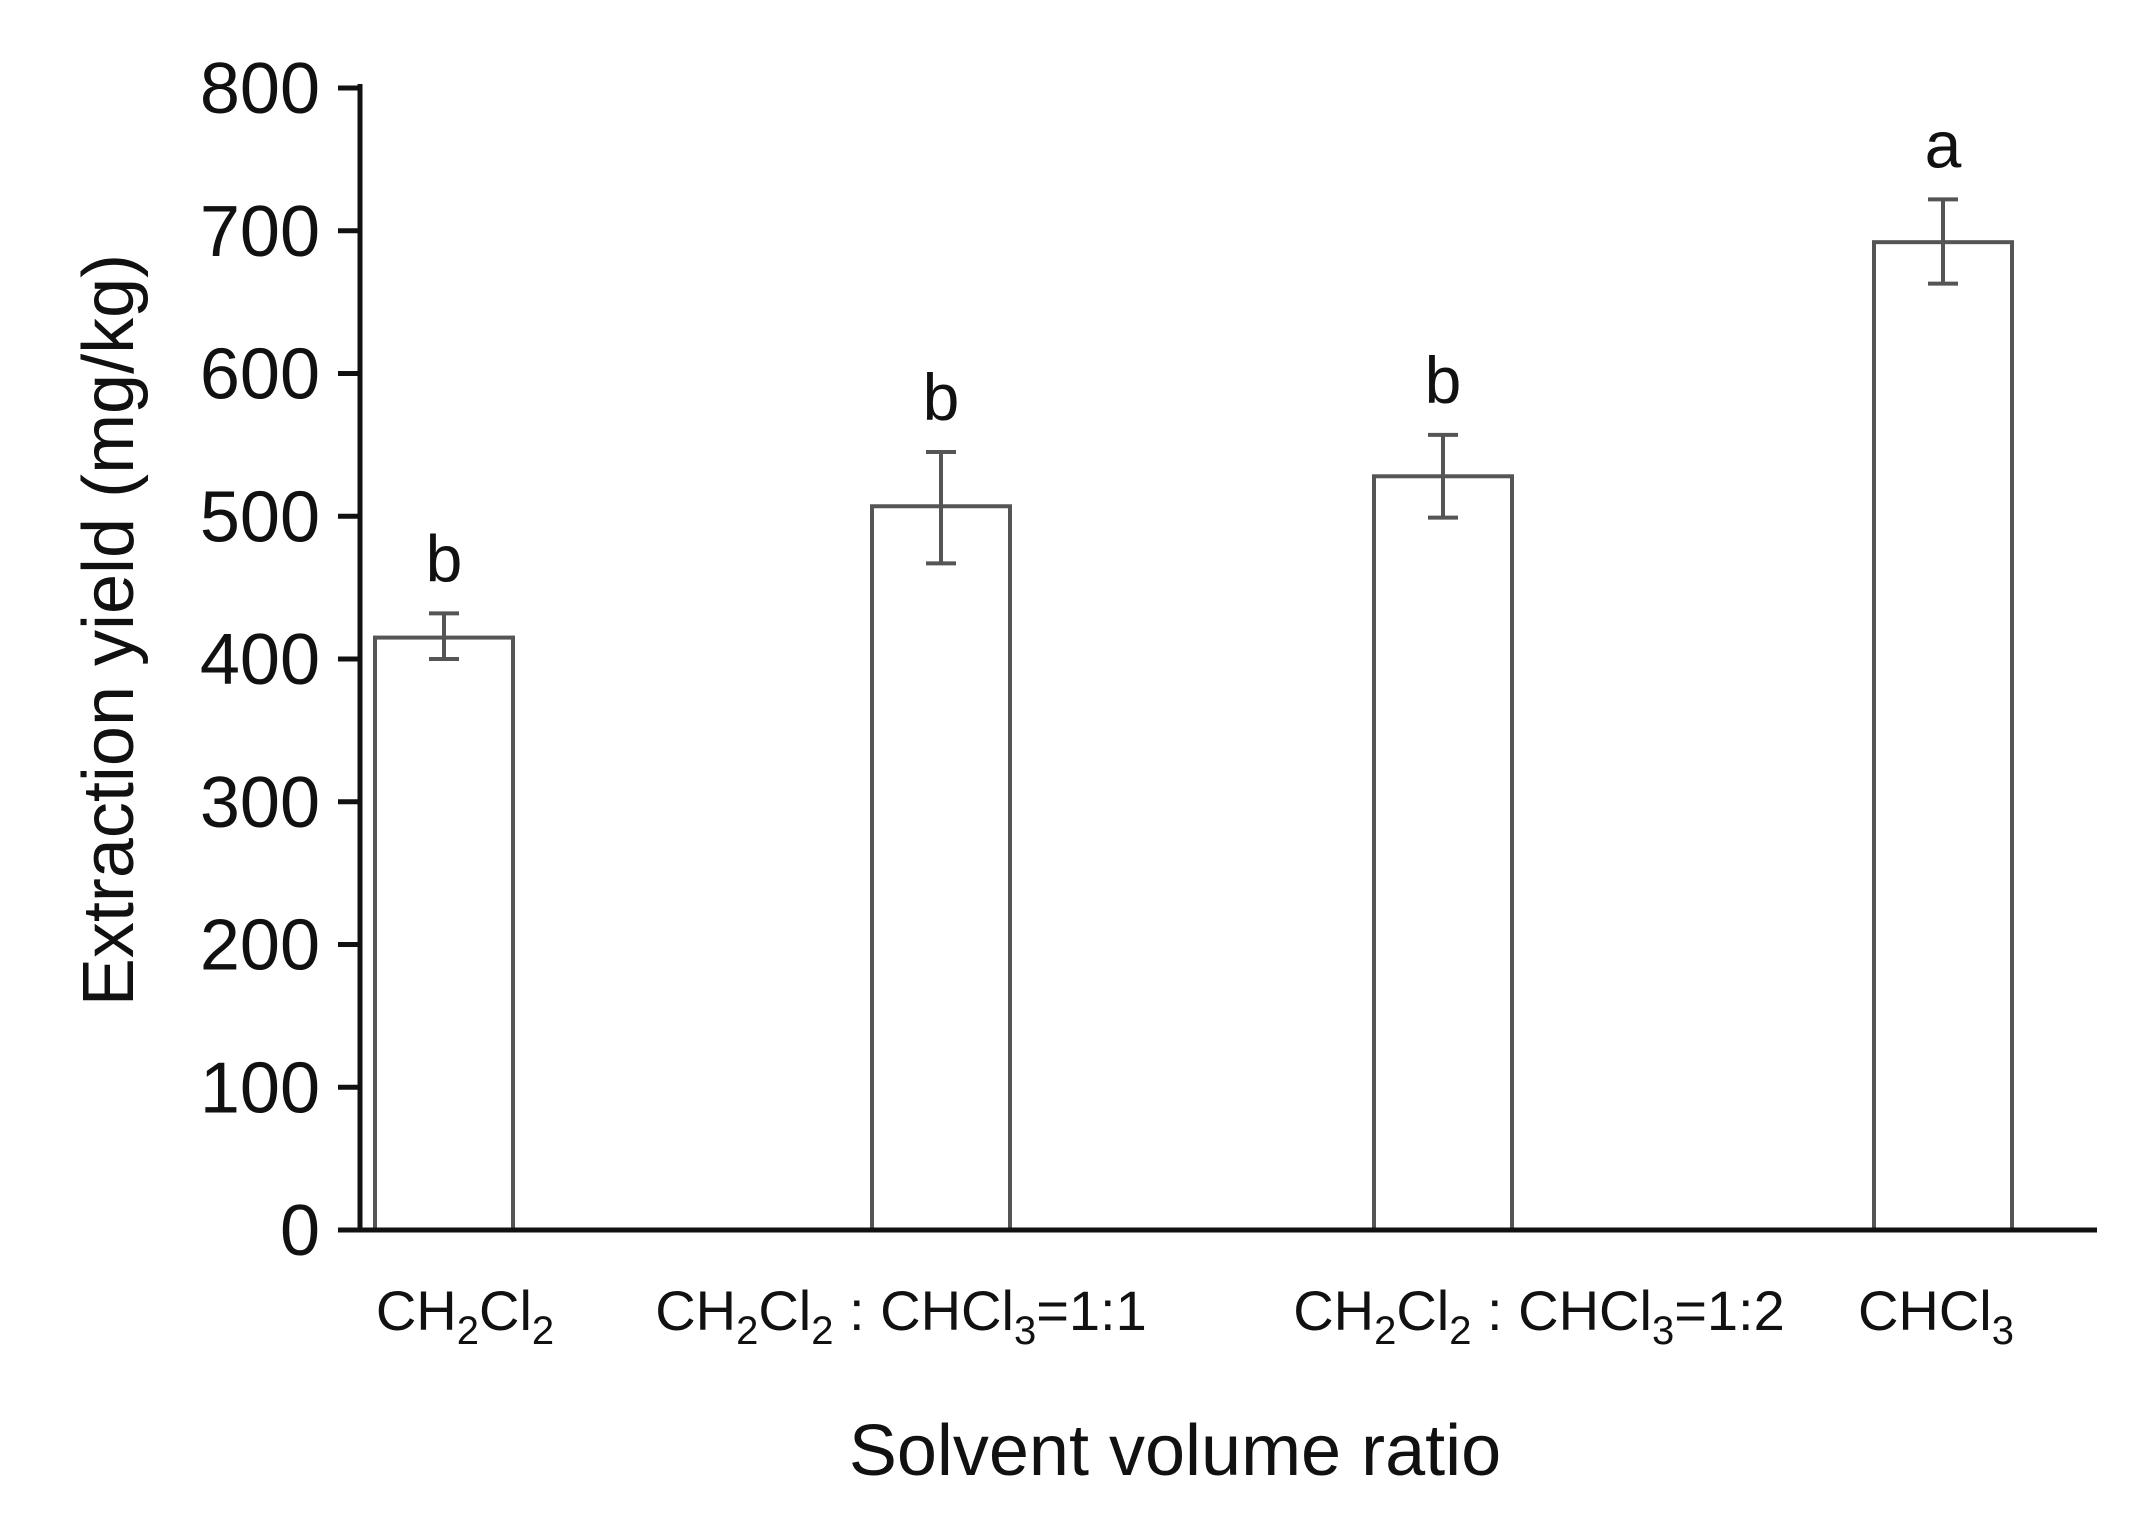  I want to click on y-tick-label: 200, so click(260, 946).